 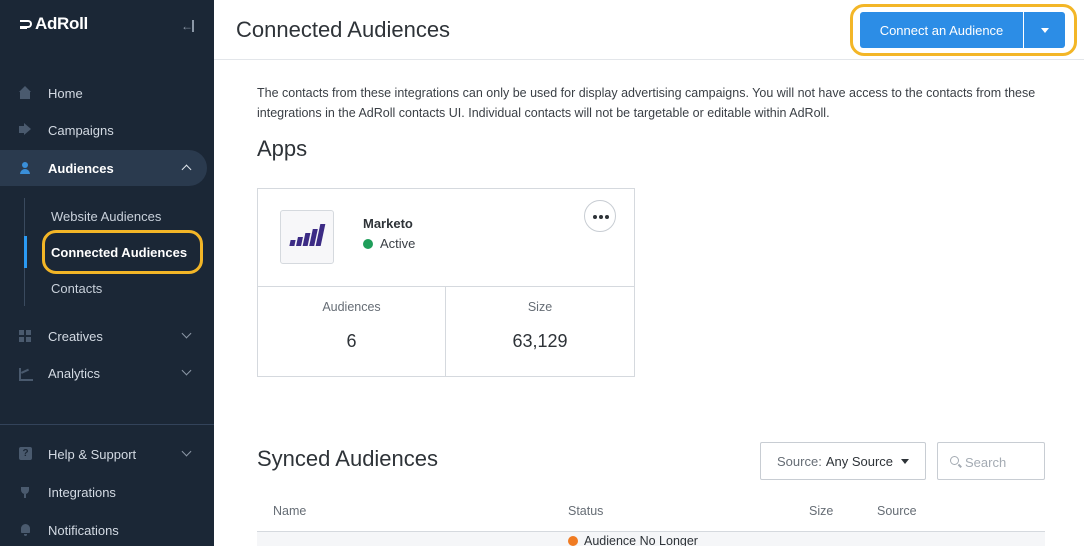 I want to click on table-row, so click(x=651, y=539).